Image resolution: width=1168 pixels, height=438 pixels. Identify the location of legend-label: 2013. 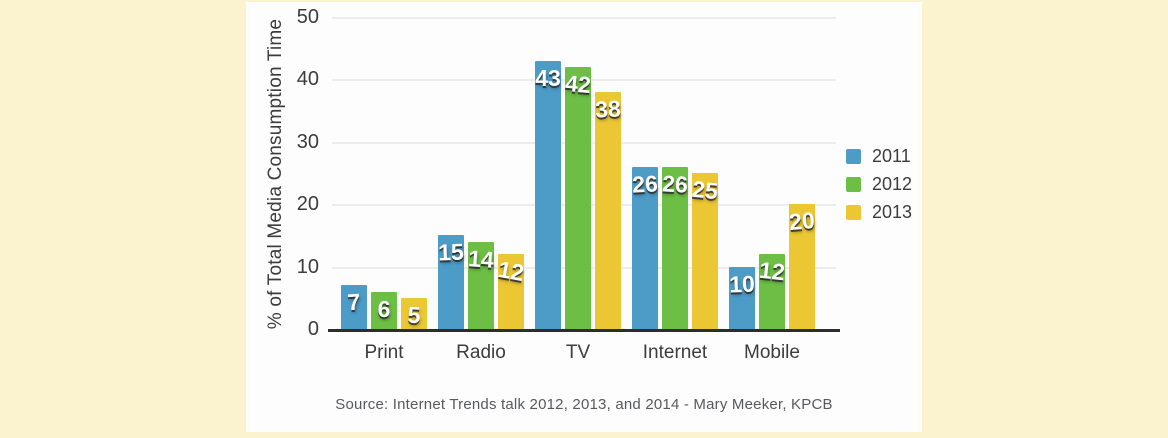
(892, 212).